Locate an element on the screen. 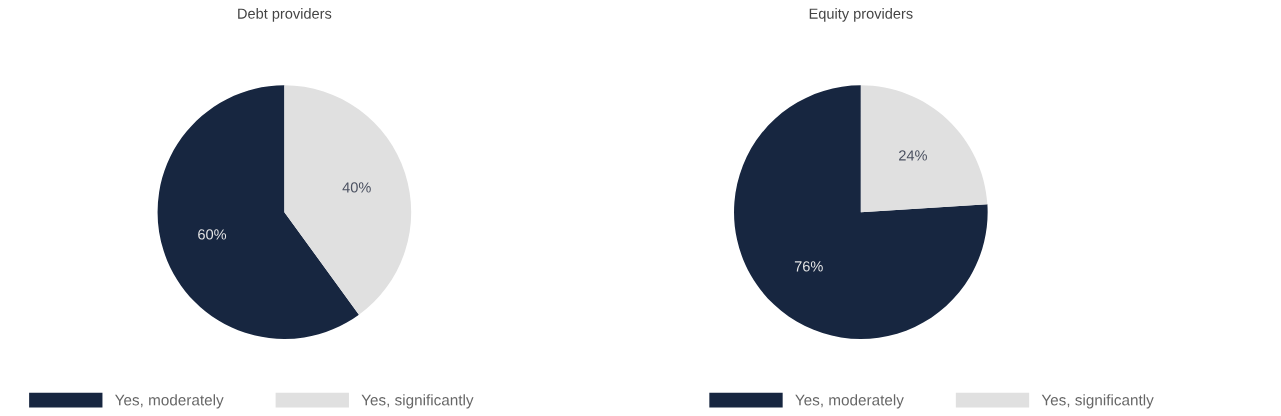 The width and height of the screenshot is (1281, 416). data-label: 24% is located at coordinates (913, 155).